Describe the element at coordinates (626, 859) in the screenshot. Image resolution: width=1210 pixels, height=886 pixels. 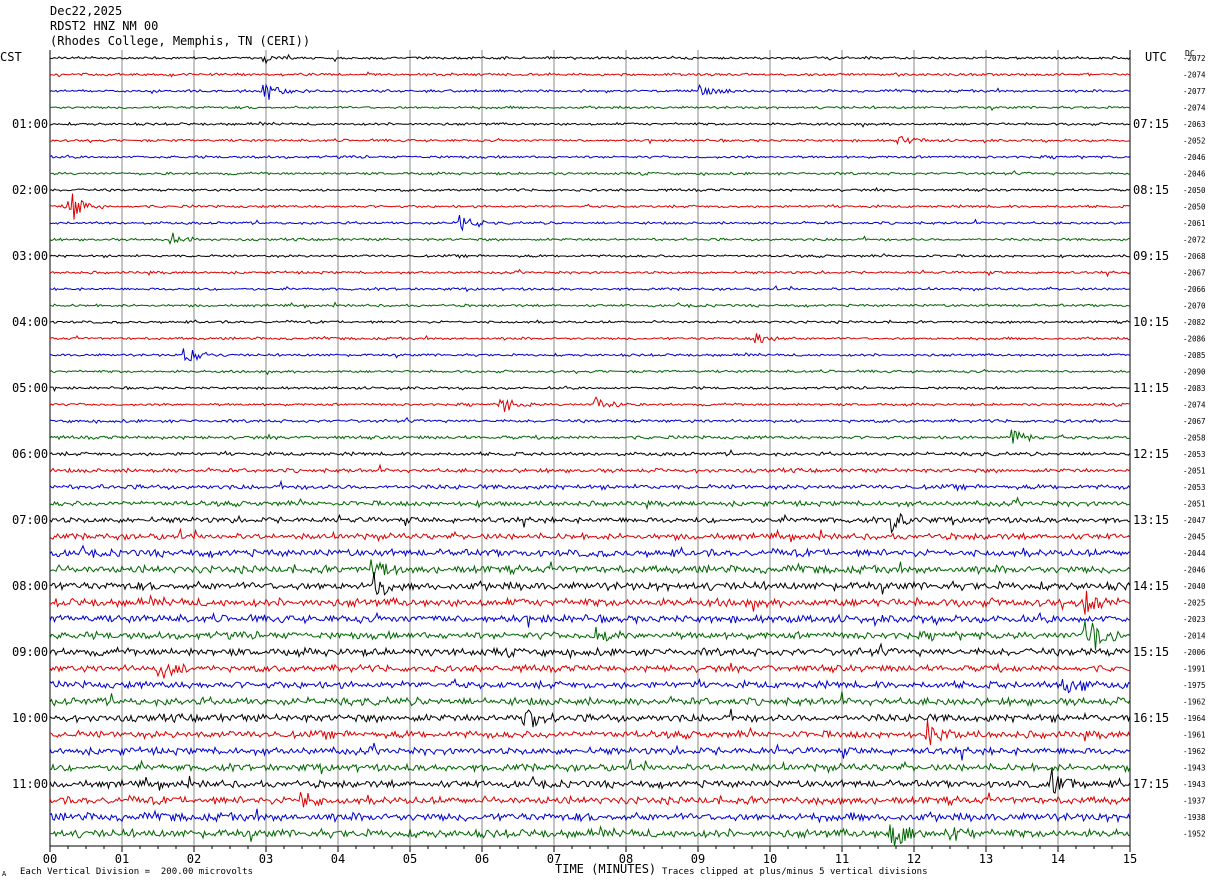
I see `x-tick-label: 08` at that location.